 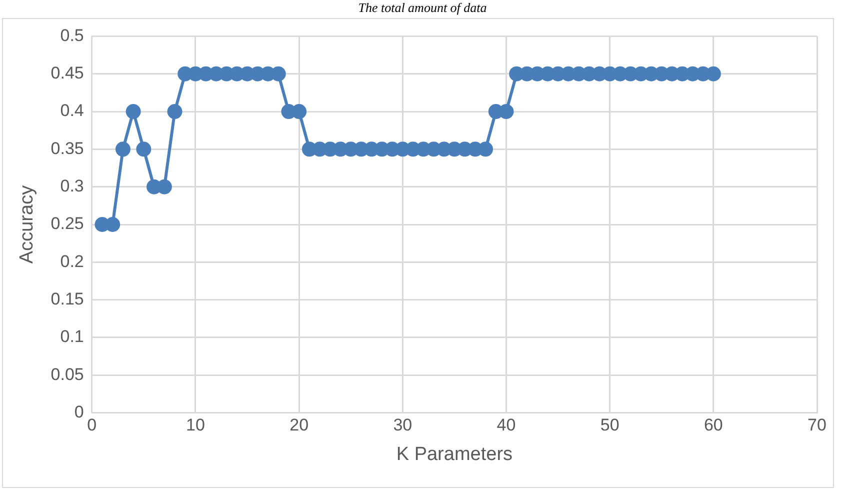 What do you see at coordinates (402, 425) in the screenshot?
I see `x-tick-label: 30` at bounding box center [402, 425].